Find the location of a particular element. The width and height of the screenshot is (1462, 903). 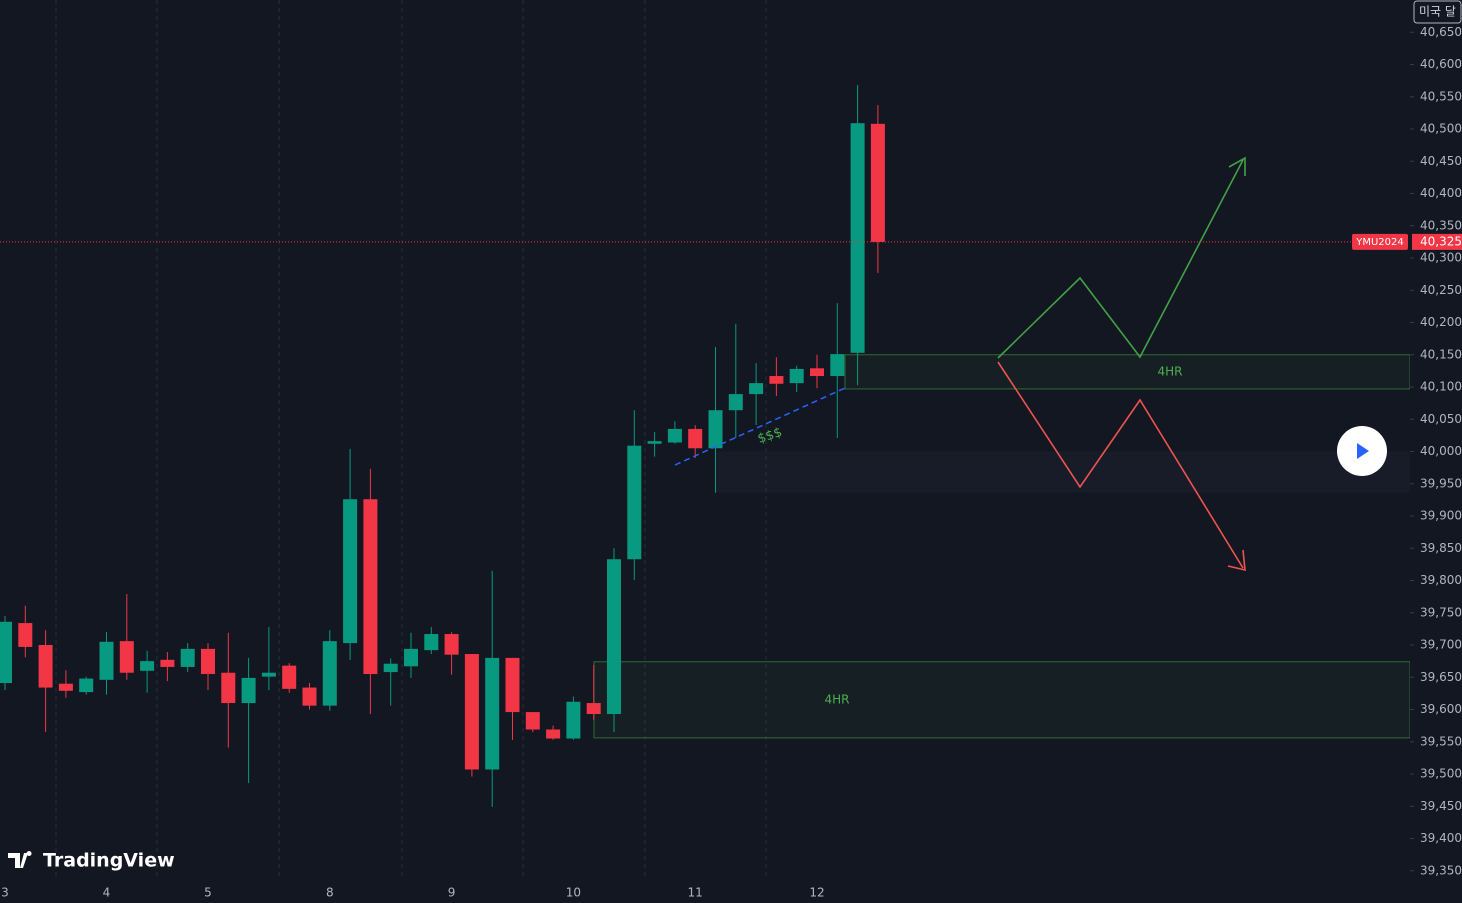

x-tick-label: 4 is located at coordinates (107, 893).